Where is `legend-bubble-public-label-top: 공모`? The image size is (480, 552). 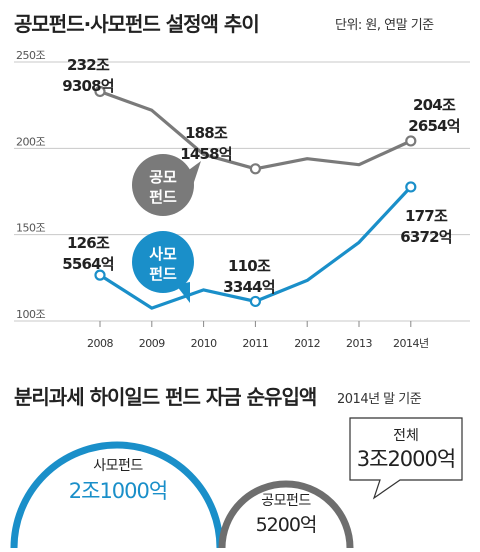
legend-bubble-public-label-top: 공모 is located at coordinates (163, 177).